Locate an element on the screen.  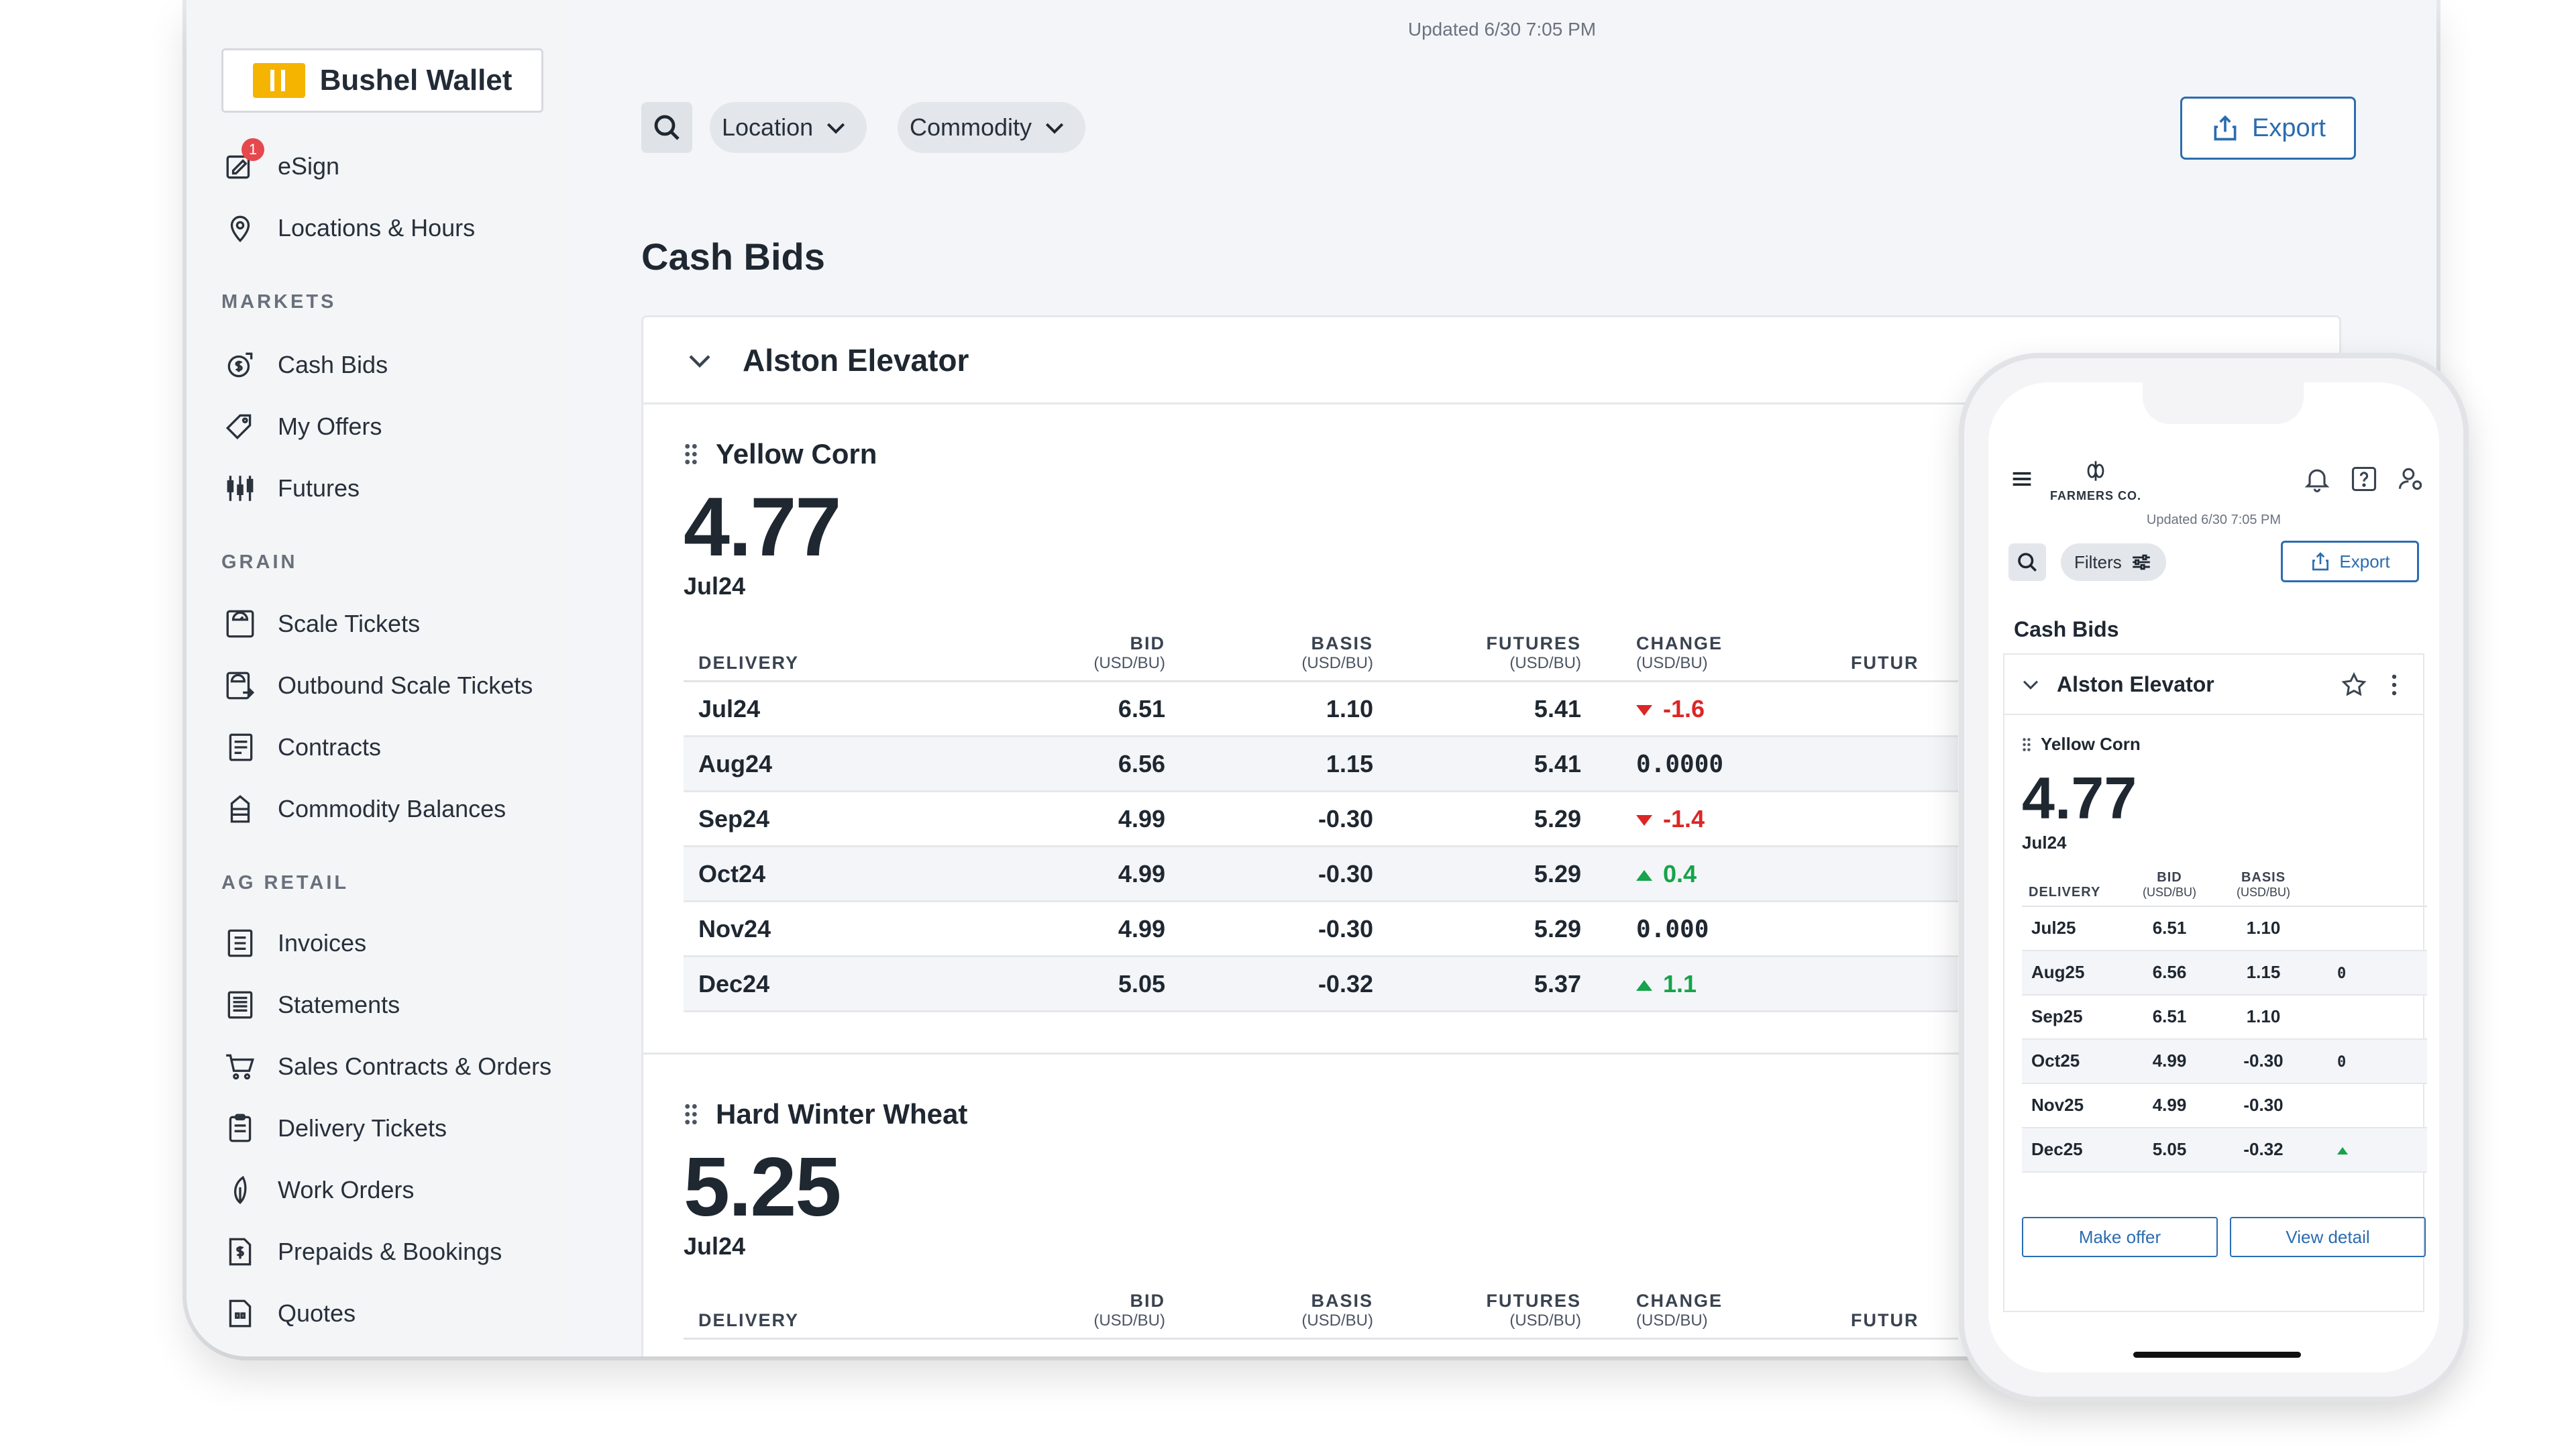
cell-futures: 5.41 is located at coordinates (1492, 764).